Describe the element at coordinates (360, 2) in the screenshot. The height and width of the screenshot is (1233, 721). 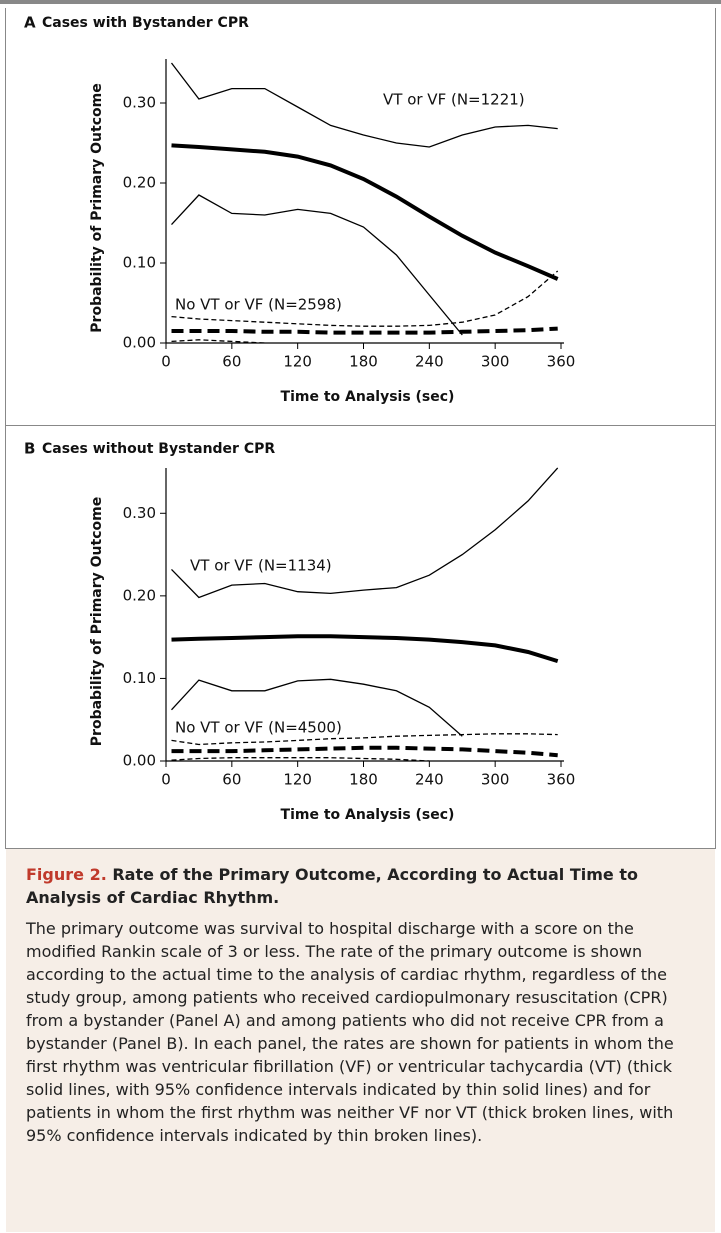
I see `top-rule` at that location.